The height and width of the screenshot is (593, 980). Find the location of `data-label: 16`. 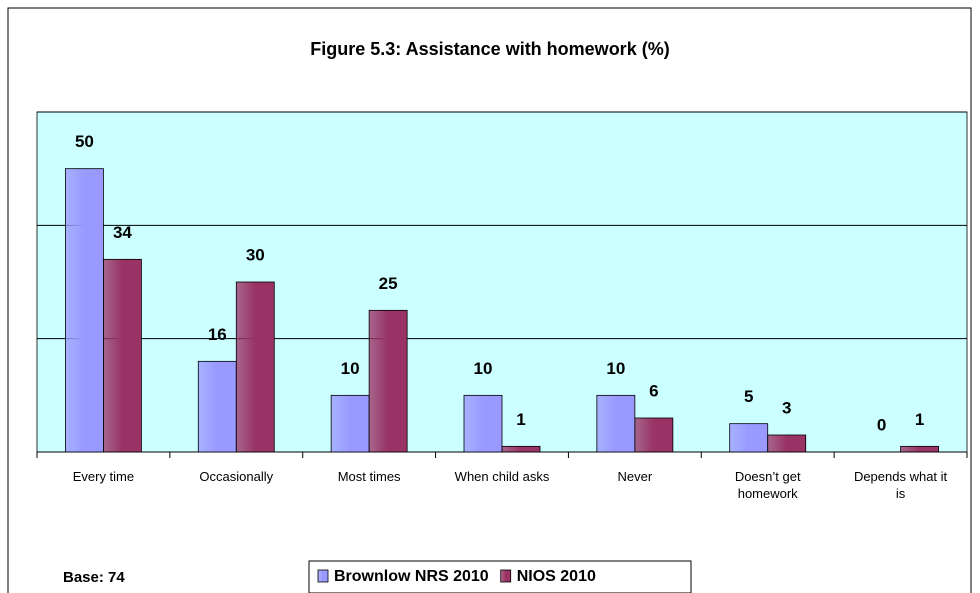

data-label: 16 is located at coordinates (217, 334).